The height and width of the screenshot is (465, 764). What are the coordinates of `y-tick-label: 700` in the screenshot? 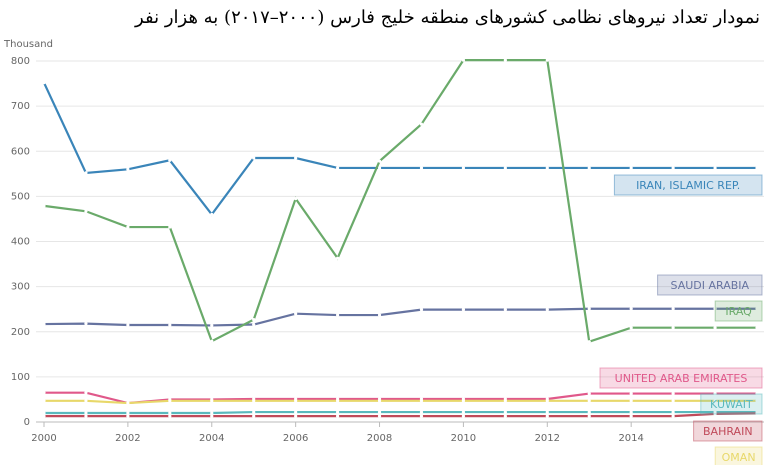 It's located at (20, 106).